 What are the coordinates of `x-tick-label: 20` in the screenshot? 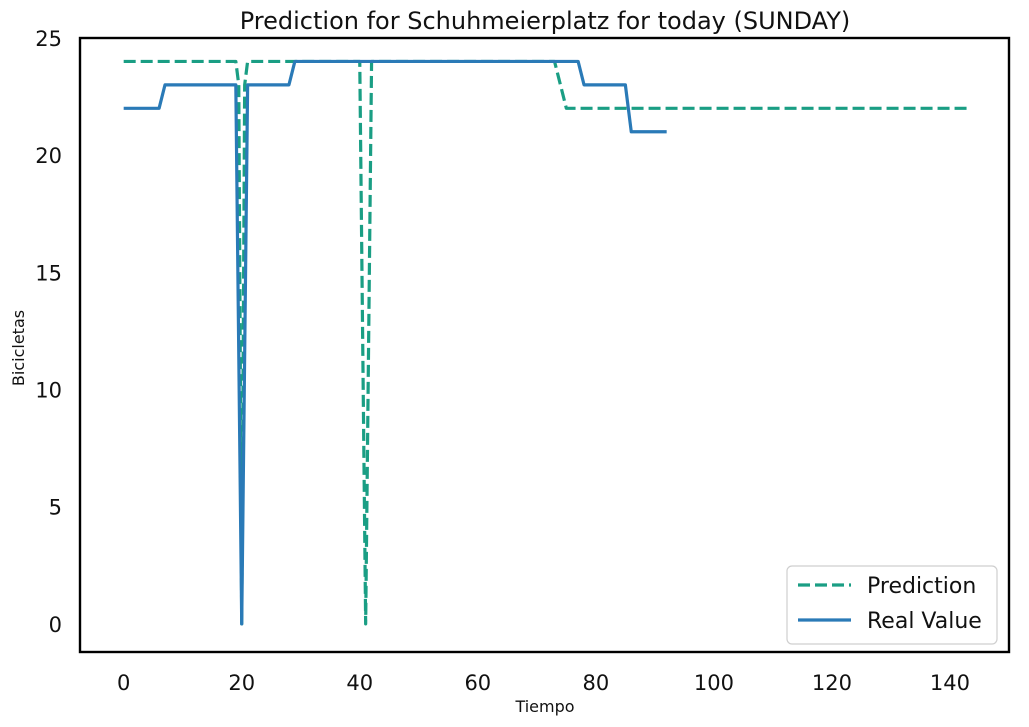 It's located at (241, 683).